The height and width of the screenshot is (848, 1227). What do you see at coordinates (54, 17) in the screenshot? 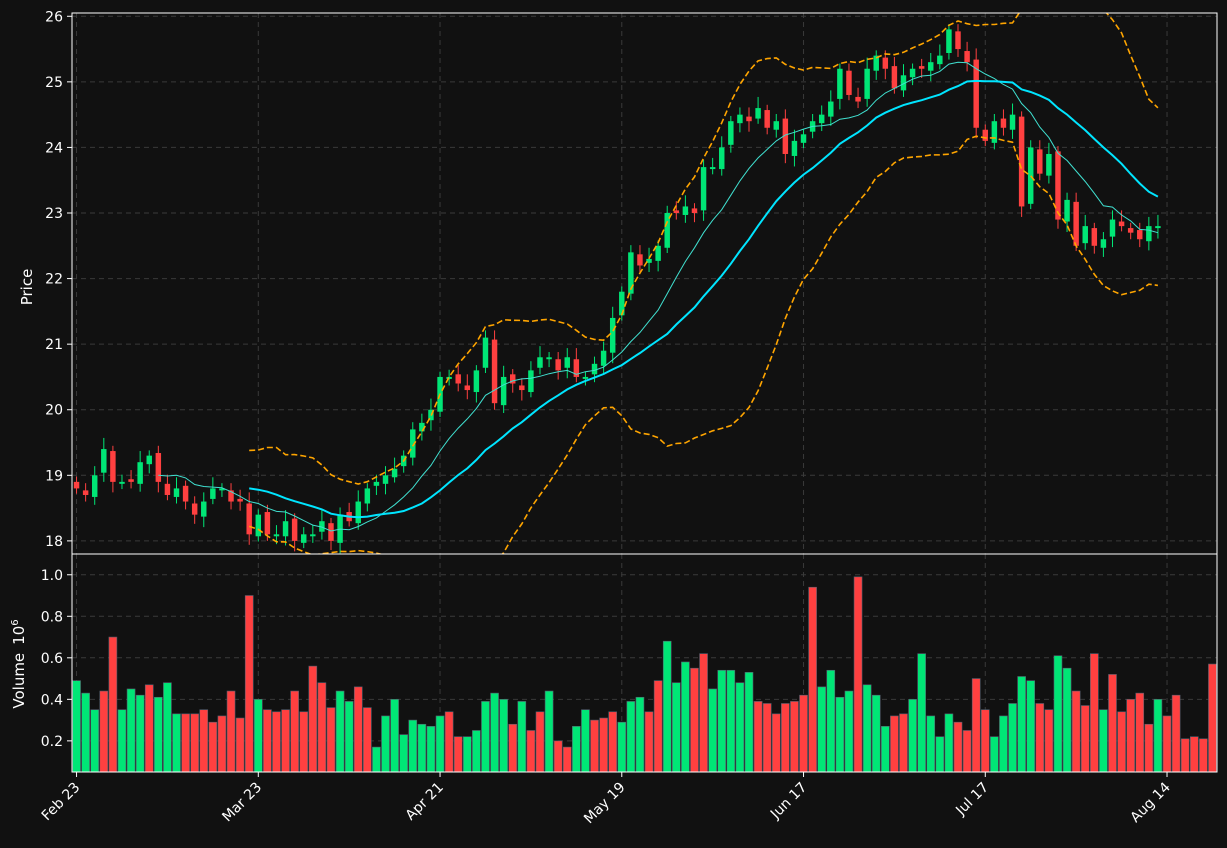
I see `price-tick-label: 26` at bounding box center [54, 17].